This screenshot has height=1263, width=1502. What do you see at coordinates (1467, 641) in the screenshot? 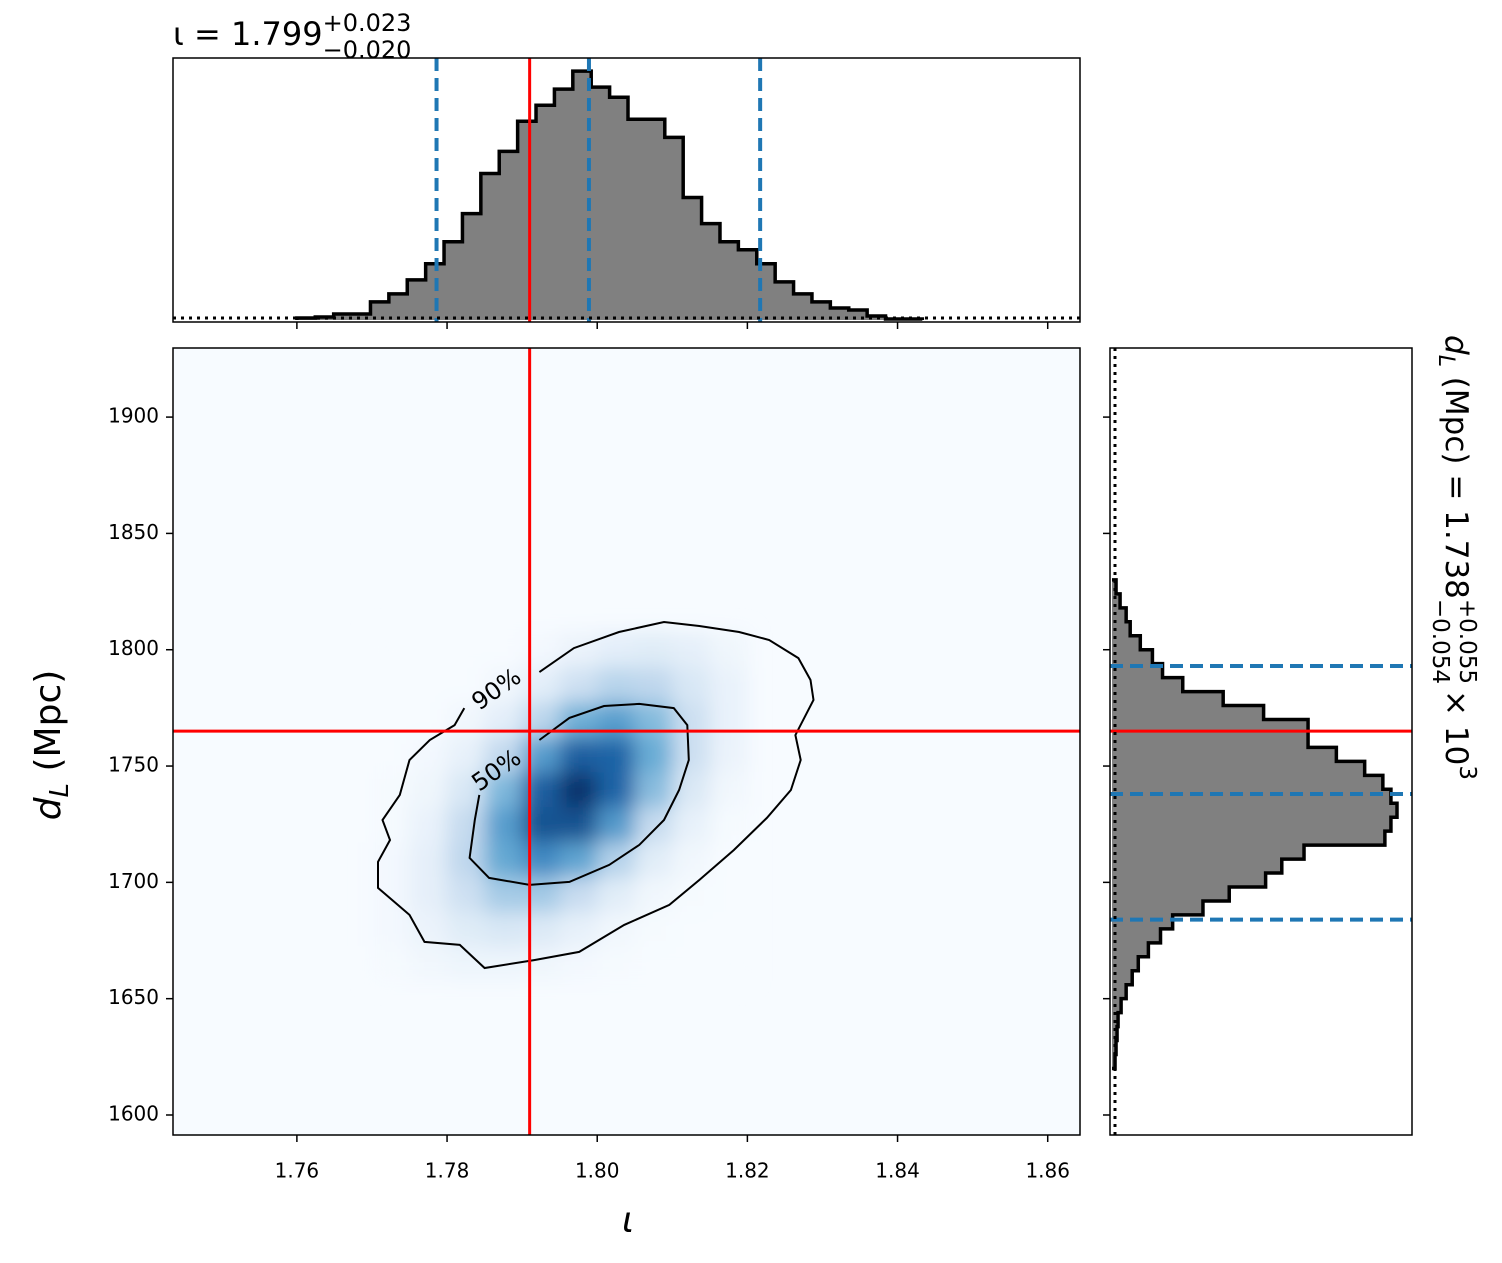
I see `label-sup: +0.055` at bounding box center [1467, 641].